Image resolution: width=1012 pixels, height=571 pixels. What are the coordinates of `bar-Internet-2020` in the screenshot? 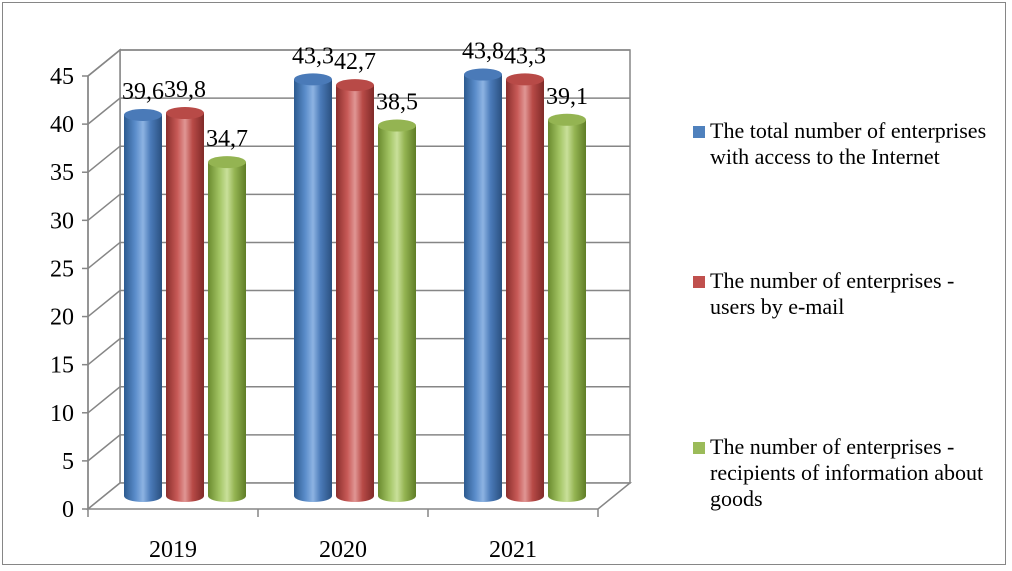 It's located at (313, 287).